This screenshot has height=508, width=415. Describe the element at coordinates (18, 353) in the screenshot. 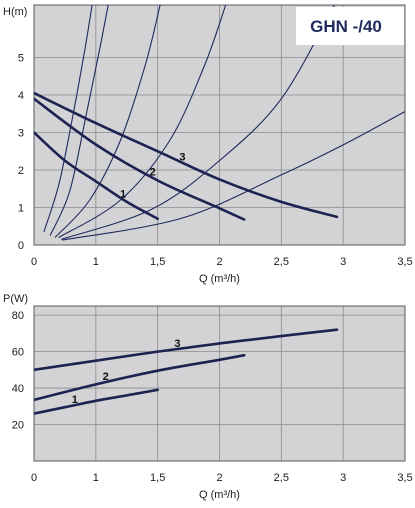

I see `y-tick-label: 60` at that location.